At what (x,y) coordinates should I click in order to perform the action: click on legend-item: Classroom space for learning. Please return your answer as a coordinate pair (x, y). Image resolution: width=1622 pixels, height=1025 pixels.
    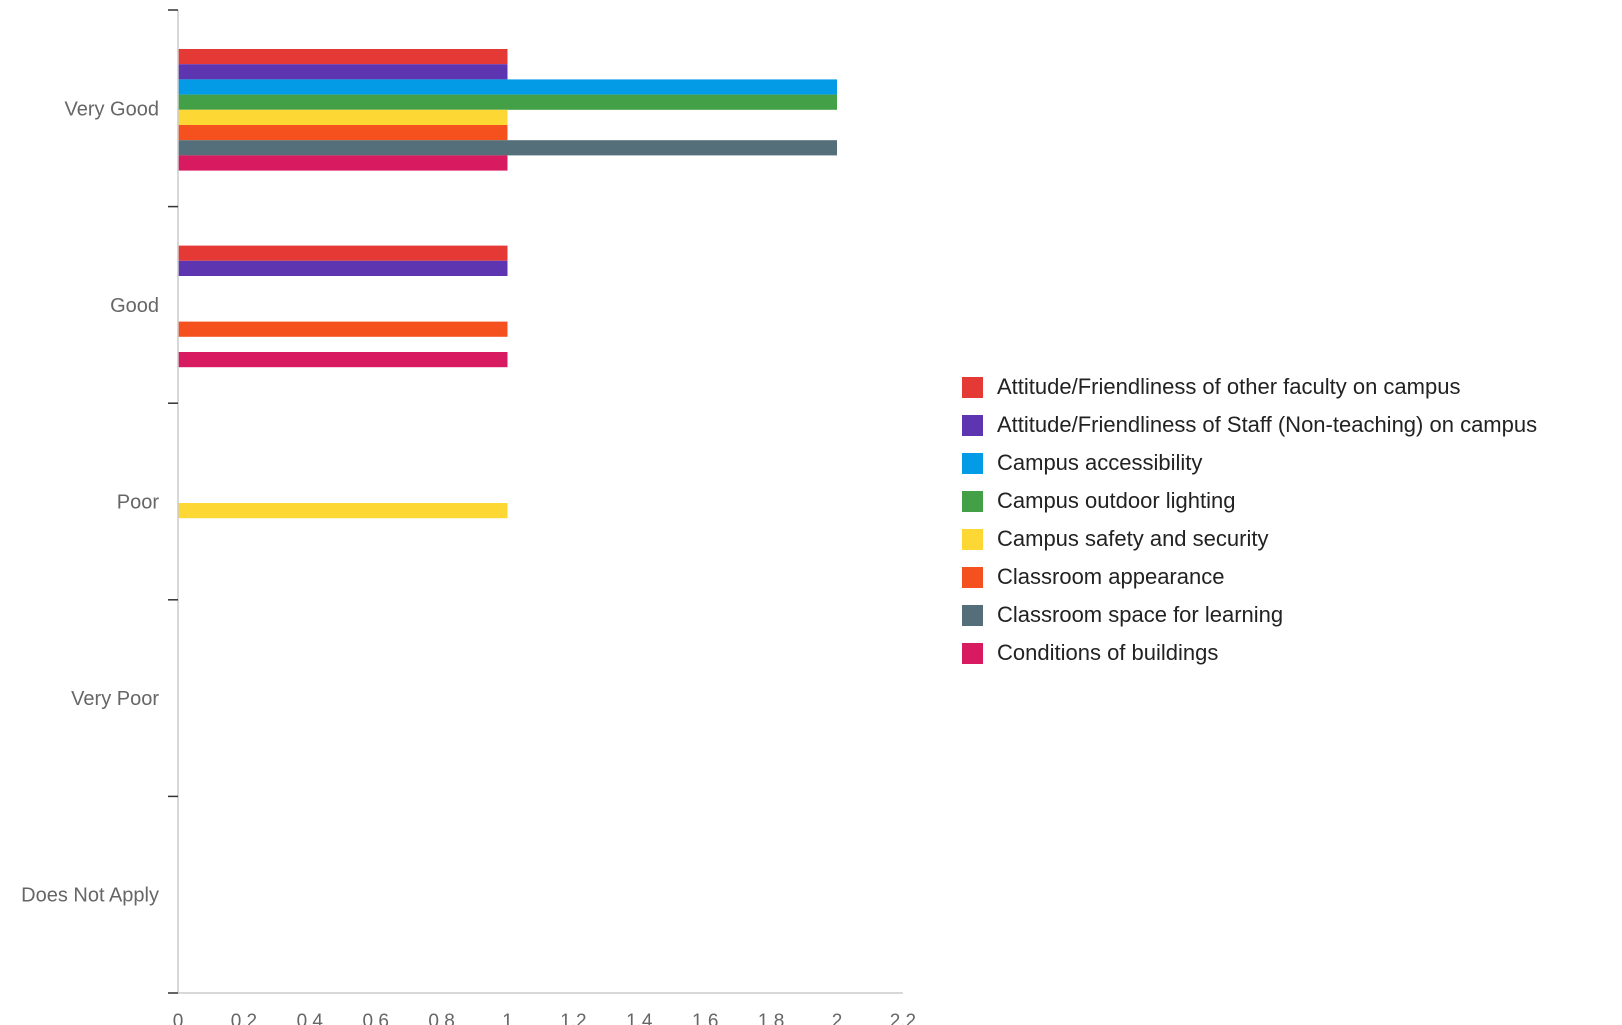
    Looking at the image, I should click on (1289, 615).